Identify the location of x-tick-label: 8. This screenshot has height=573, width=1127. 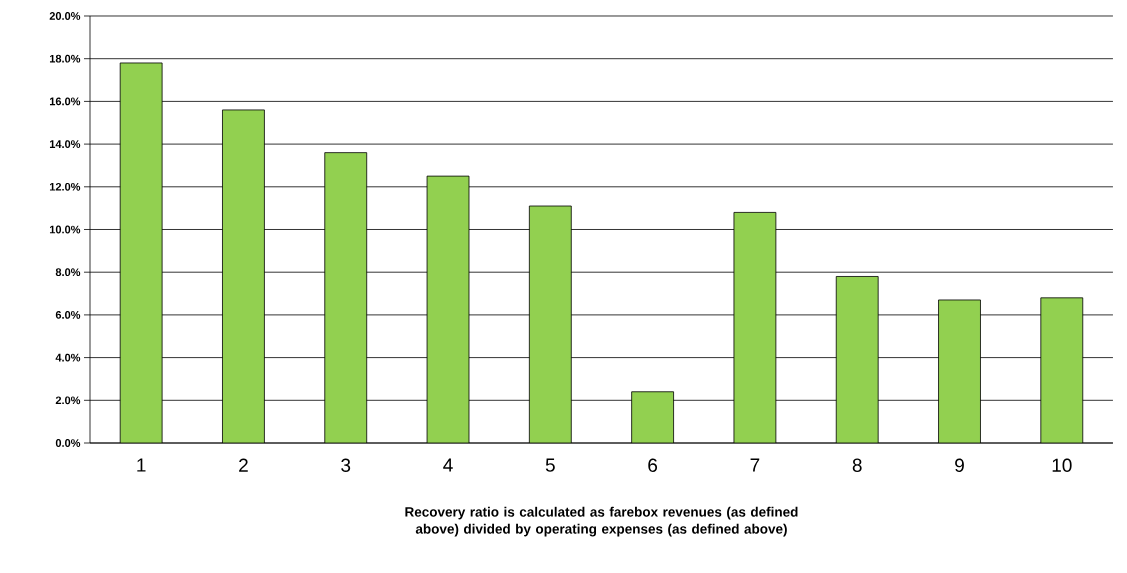
(857, 465).